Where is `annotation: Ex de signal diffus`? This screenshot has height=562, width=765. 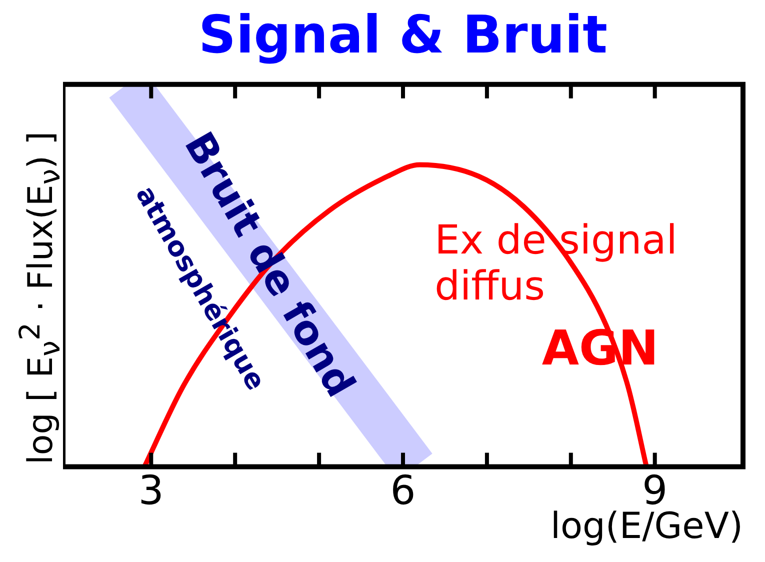 annotation: Ex de signal diffus is located at coordinates (556, 263).